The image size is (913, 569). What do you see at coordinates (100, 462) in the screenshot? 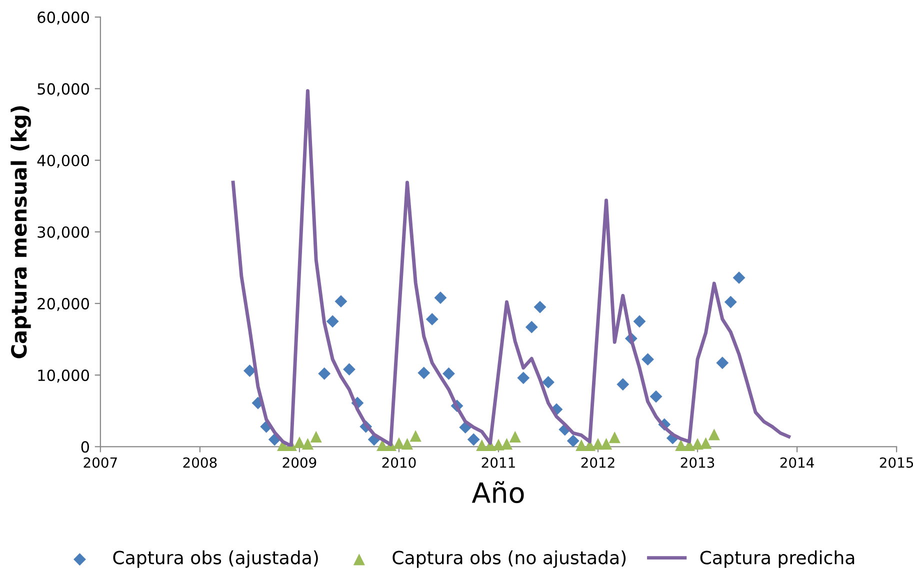
I see `x-tick-label: 2007` at bounding box center [100, 462].